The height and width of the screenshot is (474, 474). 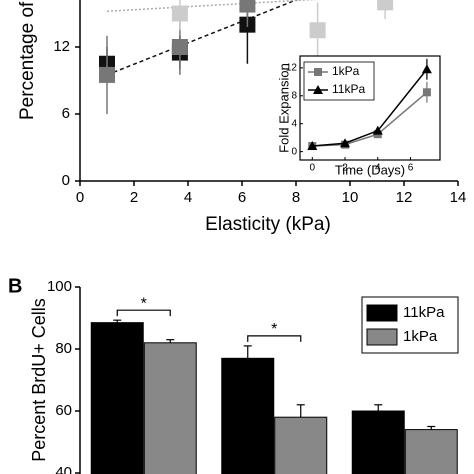 What do you see at coordinates (296, 197) in the screenshot?
I see `x-tick-label: 8` at bounding box center [296, 197].